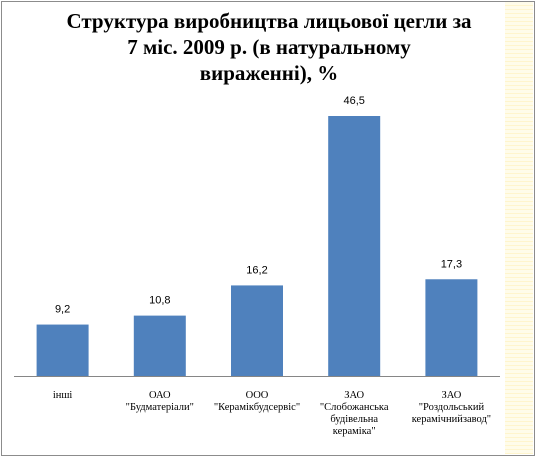 This screenshot has width=538, height=459. Describe the element at coordinates (519, 228) in the screenshot. I see `decorative-strip` at that location.